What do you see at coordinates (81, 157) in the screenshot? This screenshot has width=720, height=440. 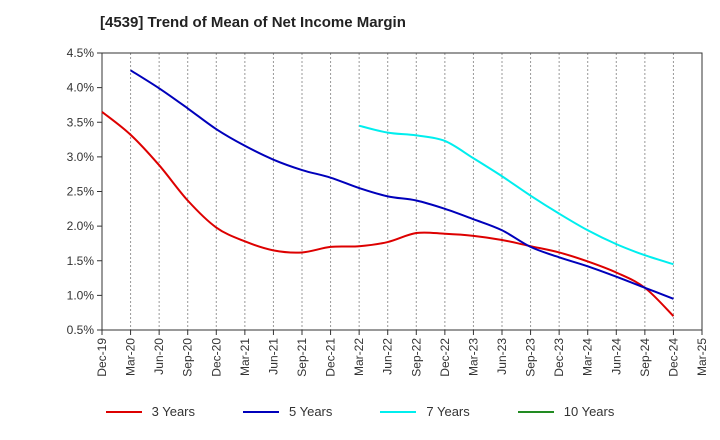 I see `y-tick-label: 3.0%` at bounding box center [81, 157].